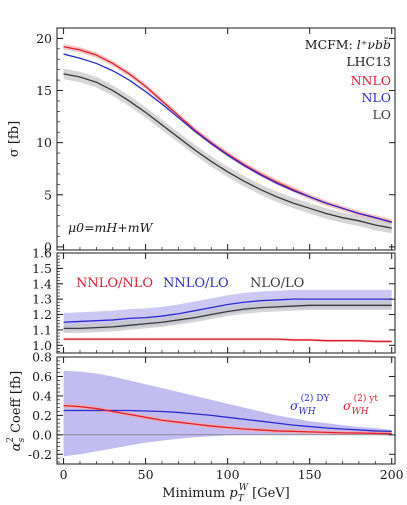 This screenshot has width=407, height=505. Describe the element at coordinates (40, 454) in the screenshot. I see `bottom-ytick-label: -0.2` at that location.